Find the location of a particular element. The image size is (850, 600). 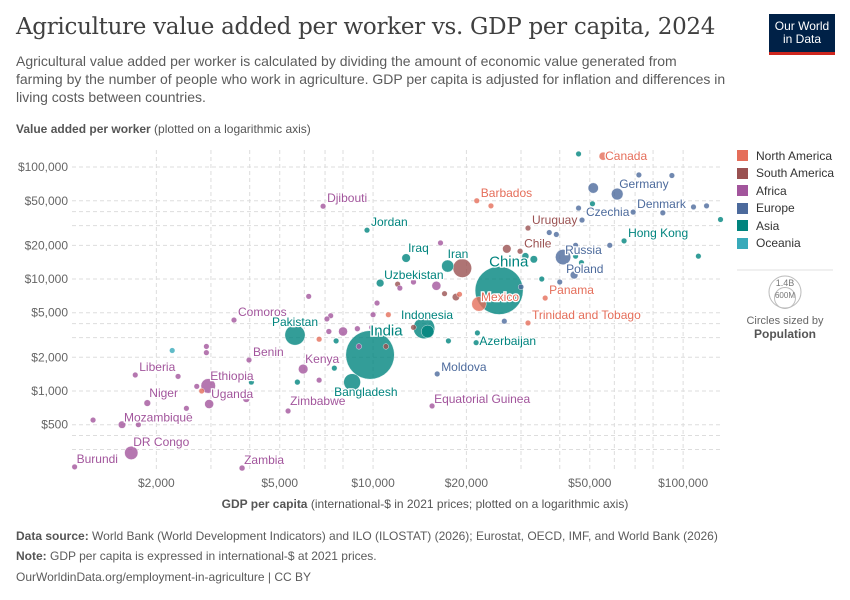

data-point-ethiopia is located at coordinates (208, 386).